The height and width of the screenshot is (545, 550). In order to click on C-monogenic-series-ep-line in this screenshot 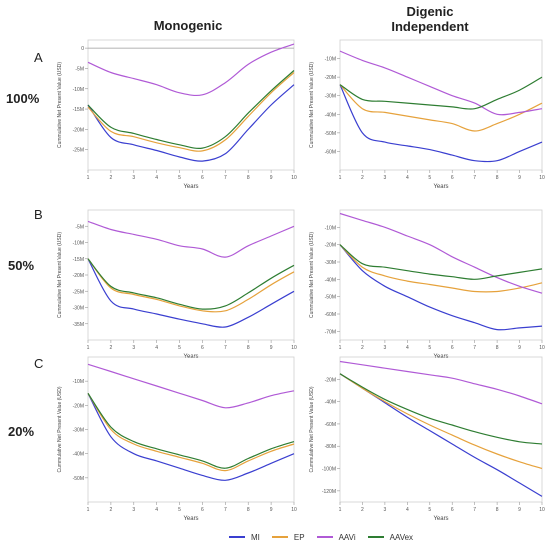, I will do `click(191, 432)`.